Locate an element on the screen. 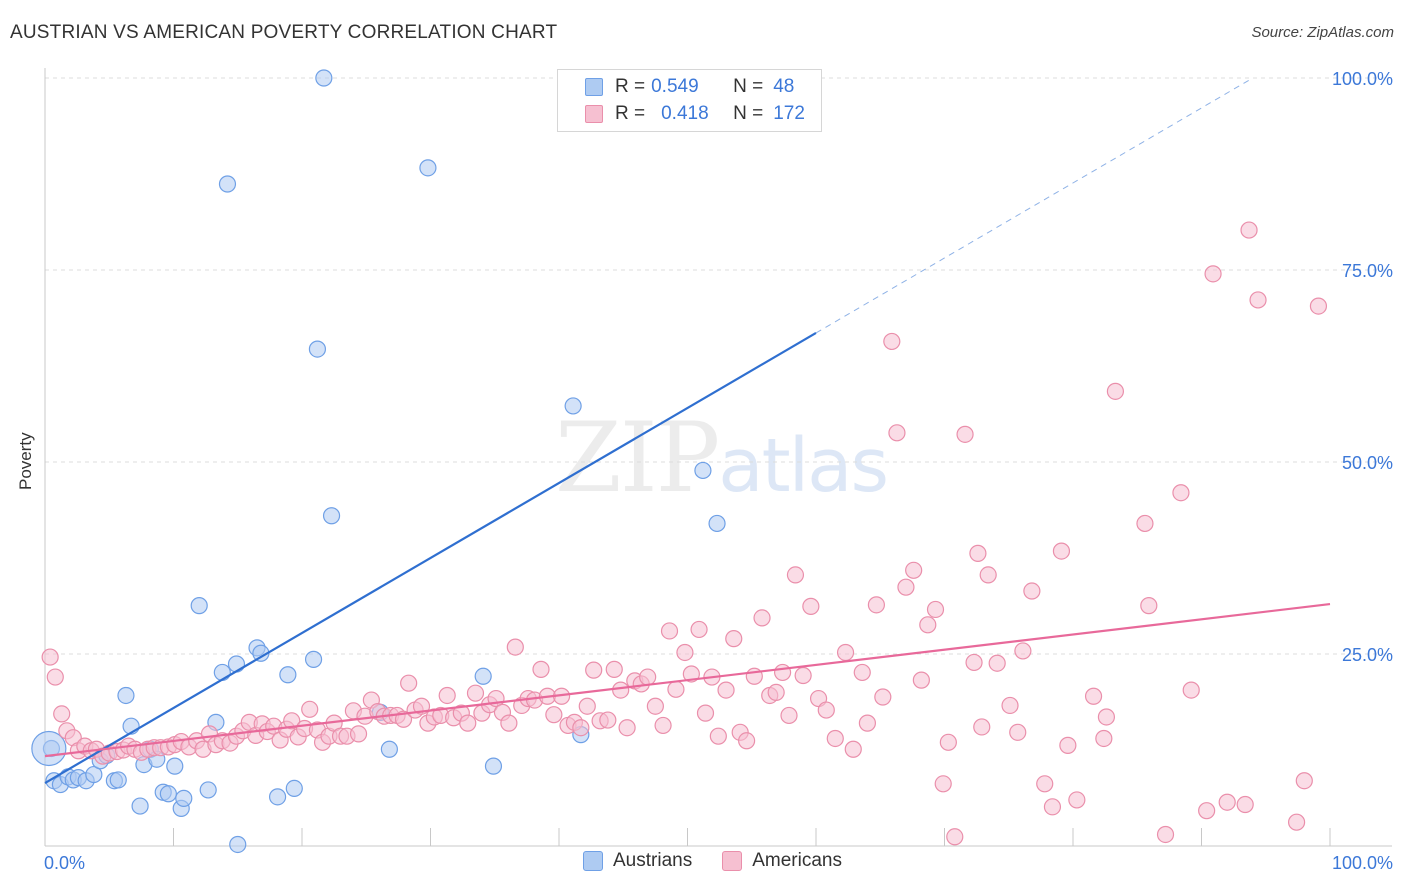 The width and height of the screenshot is (1406, 892). legend-swatch-americans is located at coordinates (732, 861).